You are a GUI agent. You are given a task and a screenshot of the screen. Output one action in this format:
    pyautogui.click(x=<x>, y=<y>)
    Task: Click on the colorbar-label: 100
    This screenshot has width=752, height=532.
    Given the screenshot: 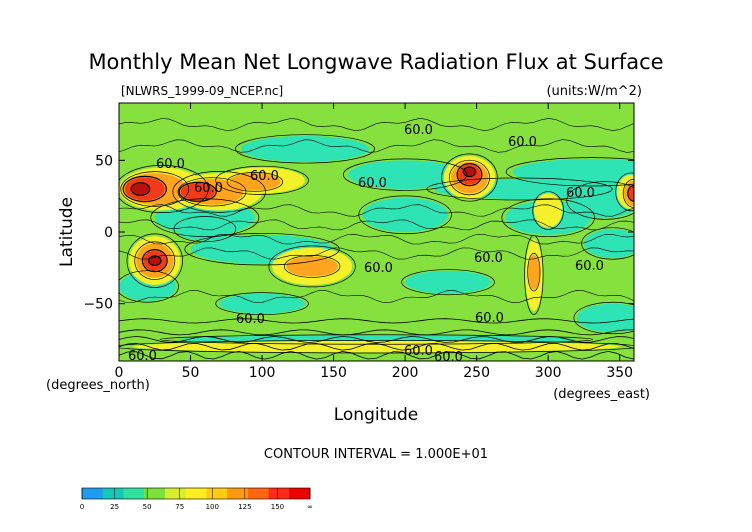 What is the action you would take?
    pyautogui.click(x=212, y=507)
    